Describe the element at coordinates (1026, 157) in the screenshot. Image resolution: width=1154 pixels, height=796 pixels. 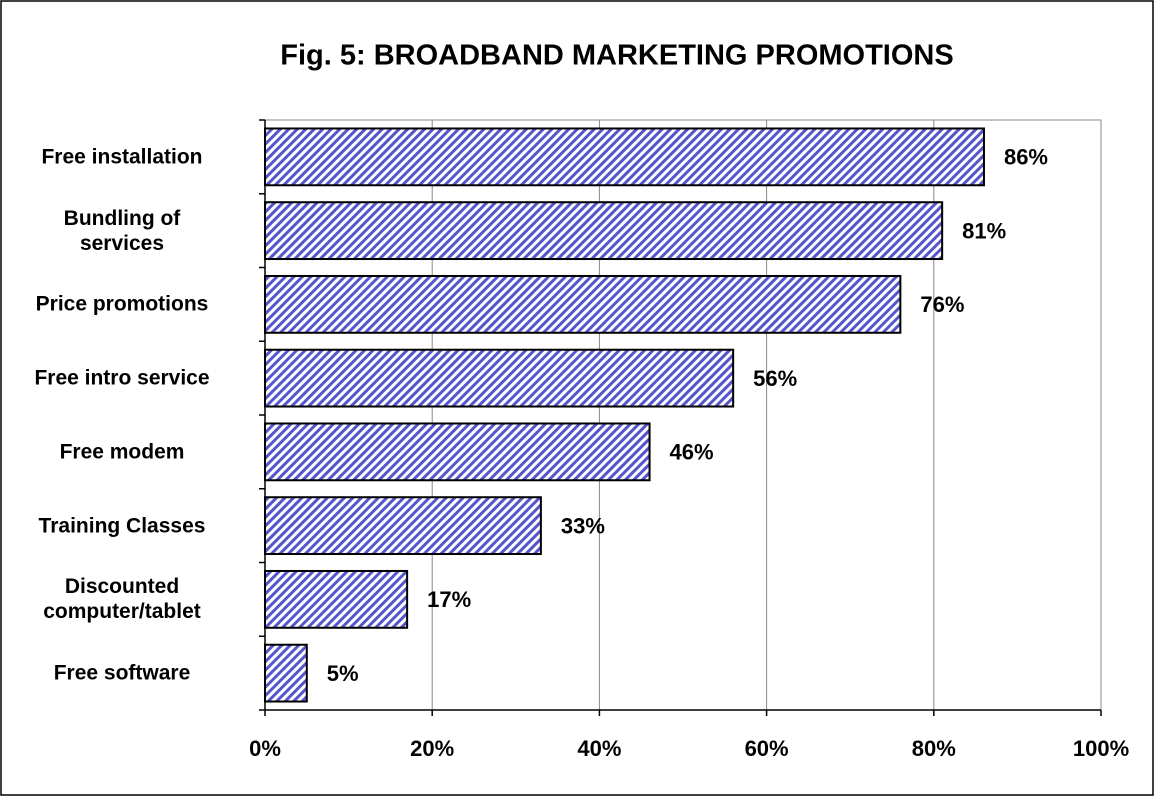
I see `data-label: 86%` at that location.